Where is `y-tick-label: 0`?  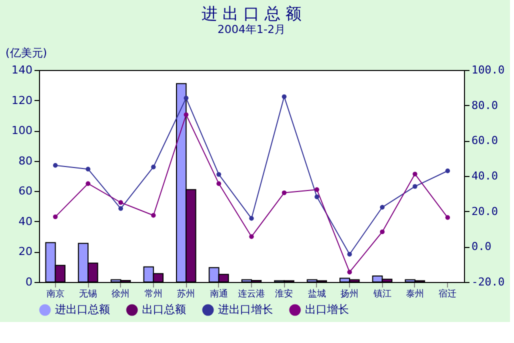 y-tick-label: 0 is located at coordinates (29, 282).